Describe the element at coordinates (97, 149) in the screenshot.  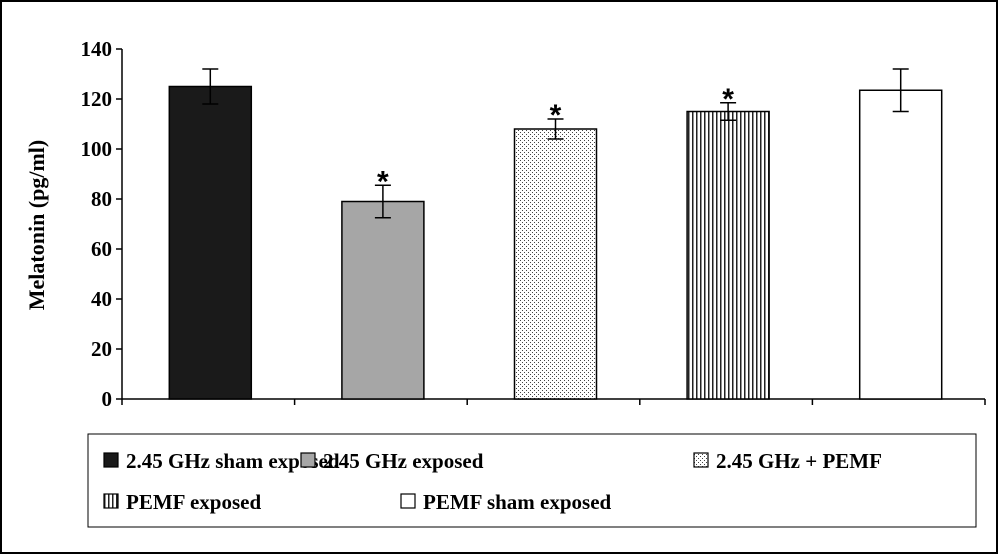
I see `y-tick-label: 100` at that location.